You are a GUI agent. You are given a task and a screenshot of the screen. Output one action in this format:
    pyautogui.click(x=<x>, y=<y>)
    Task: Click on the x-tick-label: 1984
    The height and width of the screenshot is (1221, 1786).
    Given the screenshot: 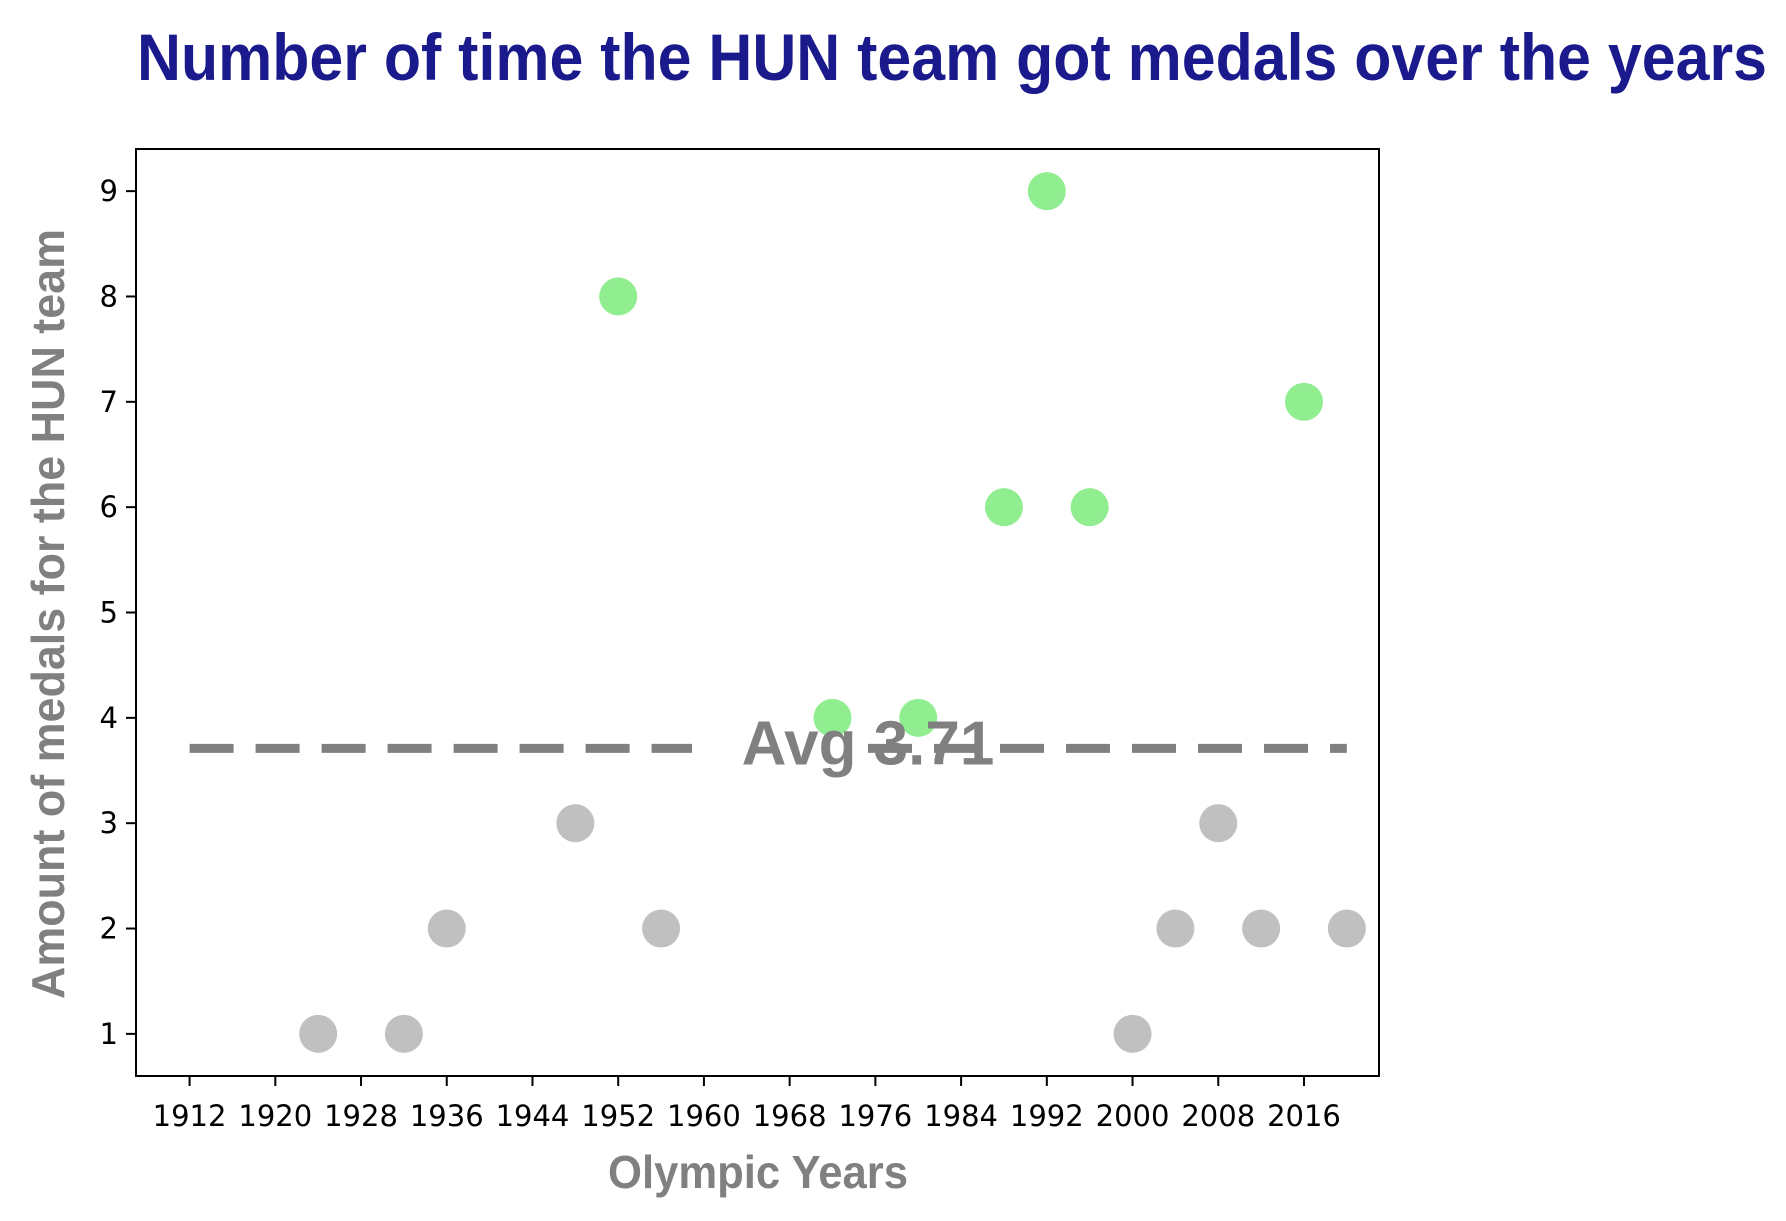 What is the action you would take?
    pyautogui.click(x=961, y=1116)
    